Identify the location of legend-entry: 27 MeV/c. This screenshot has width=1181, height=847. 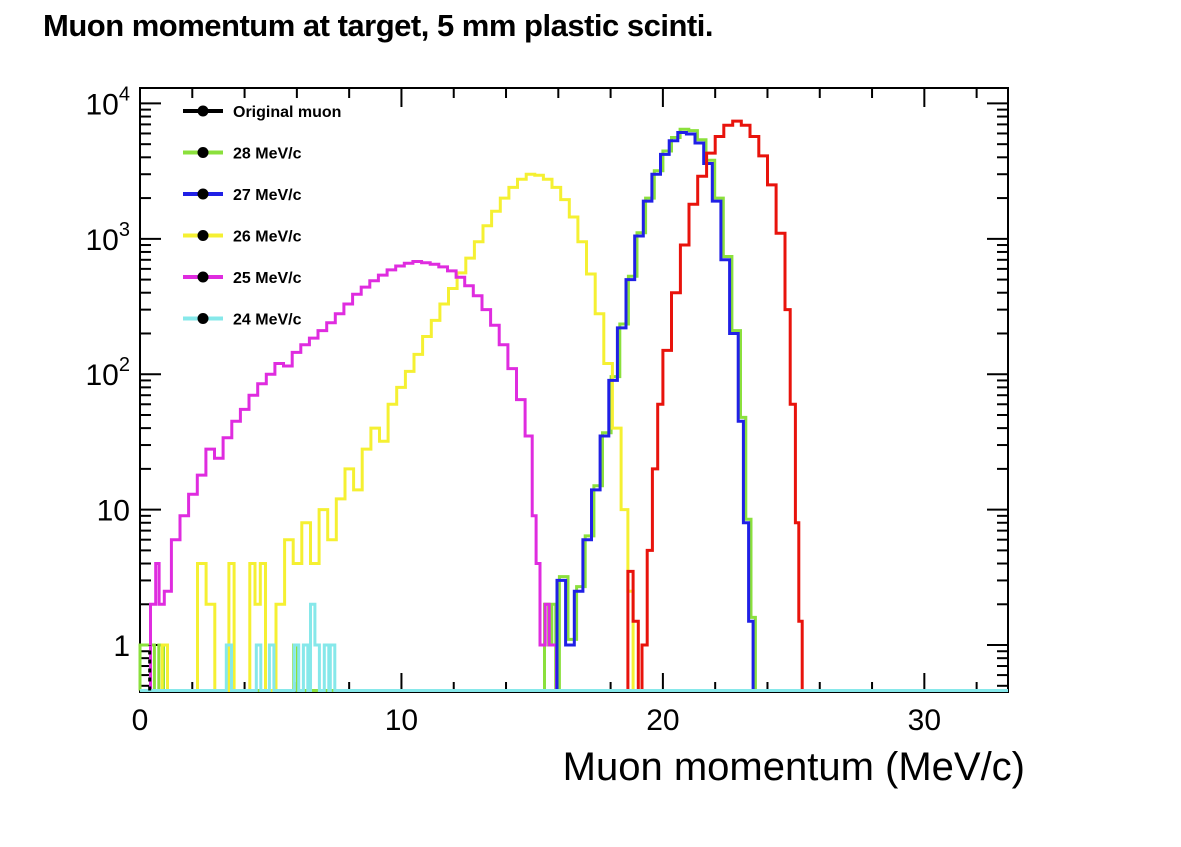
(242, 195).